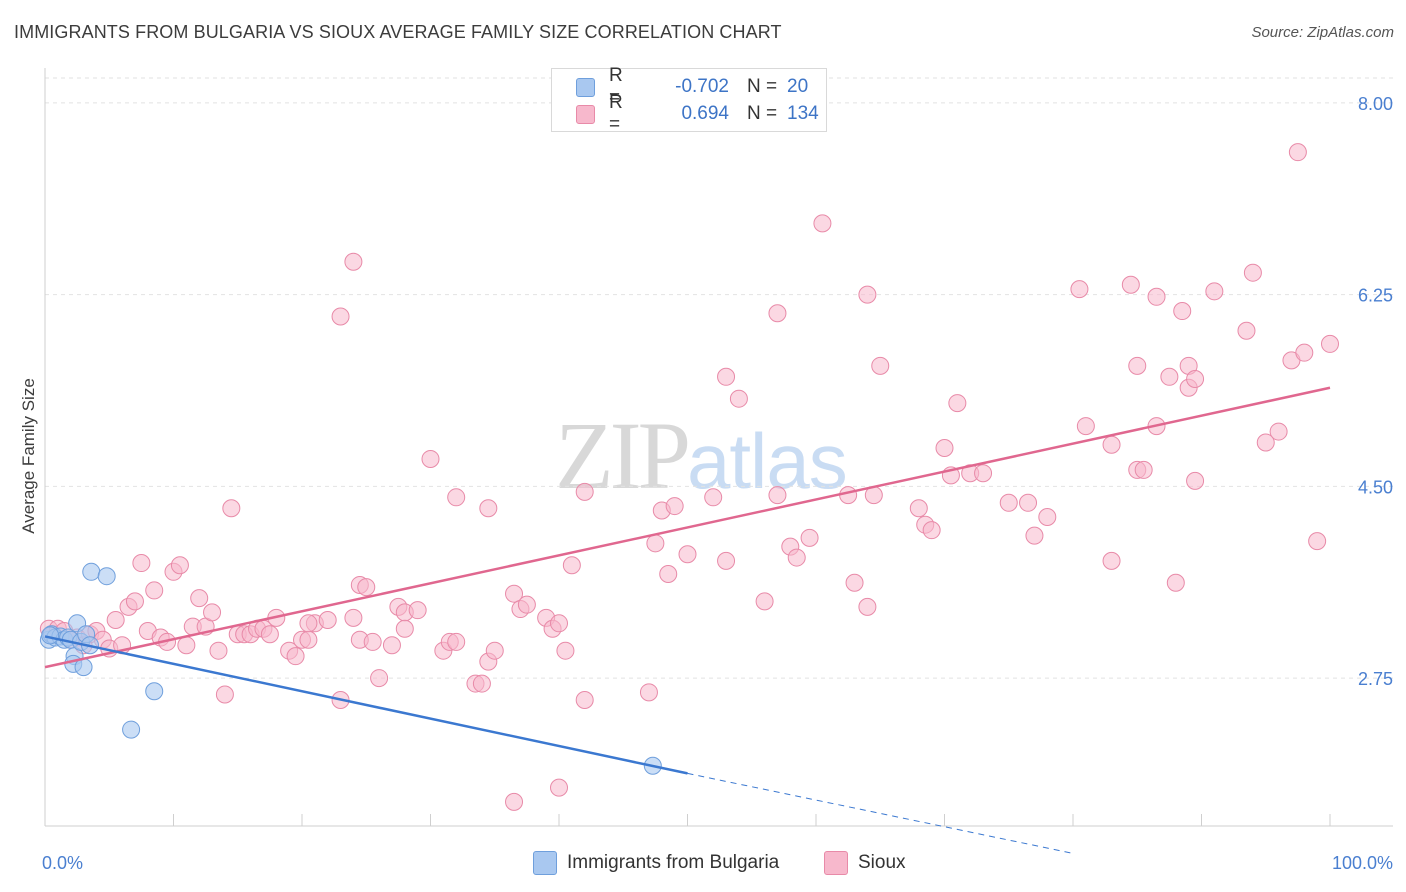 Image resolution: width=1406 pixels, height=892 pixels. I want to click on legend-label-sioux: Sioux, so click(882, 862).